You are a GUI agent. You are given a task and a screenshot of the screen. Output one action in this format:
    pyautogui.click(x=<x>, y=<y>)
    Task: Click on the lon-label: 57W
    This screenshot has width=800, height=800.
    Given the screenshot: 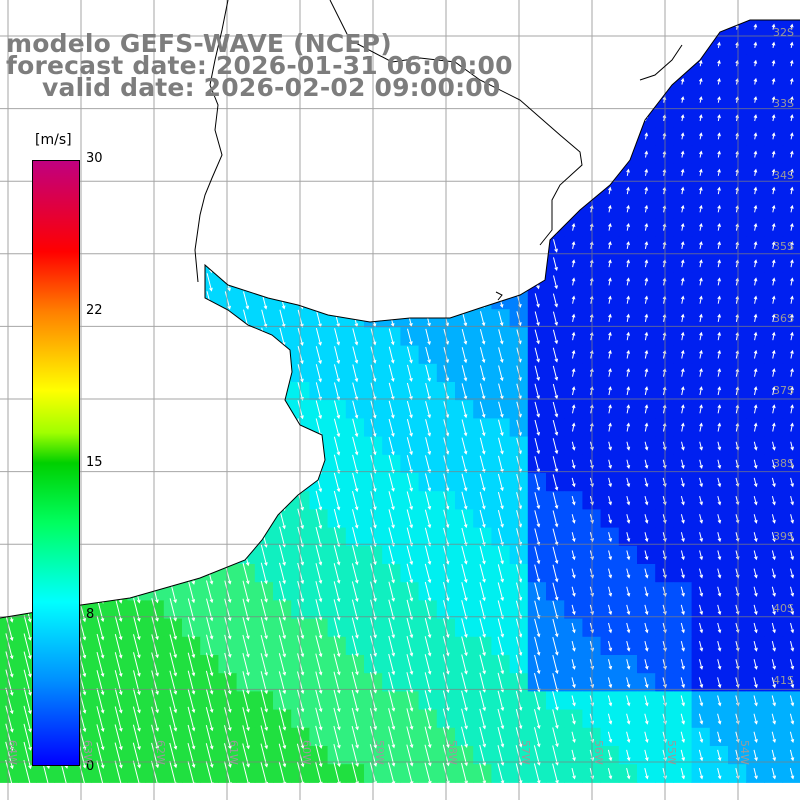 What is the action you would take?
    pyautogui.click(x=525, y=752)
    